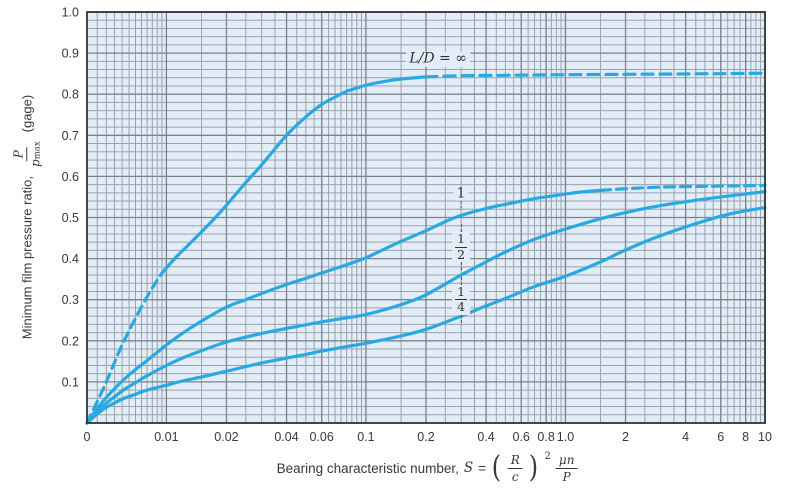 The image size is (808, 496). What do you see at coordinates (286, 437) in the screenshot?
I see `x-tick-label: 0.04` at bounding box center [286, 437].